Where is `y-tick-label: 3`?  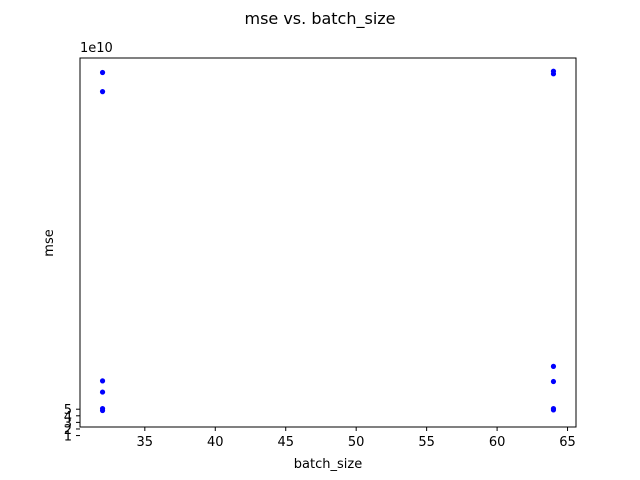
y-tick-label: 3 is located at coordinates (68, 423).